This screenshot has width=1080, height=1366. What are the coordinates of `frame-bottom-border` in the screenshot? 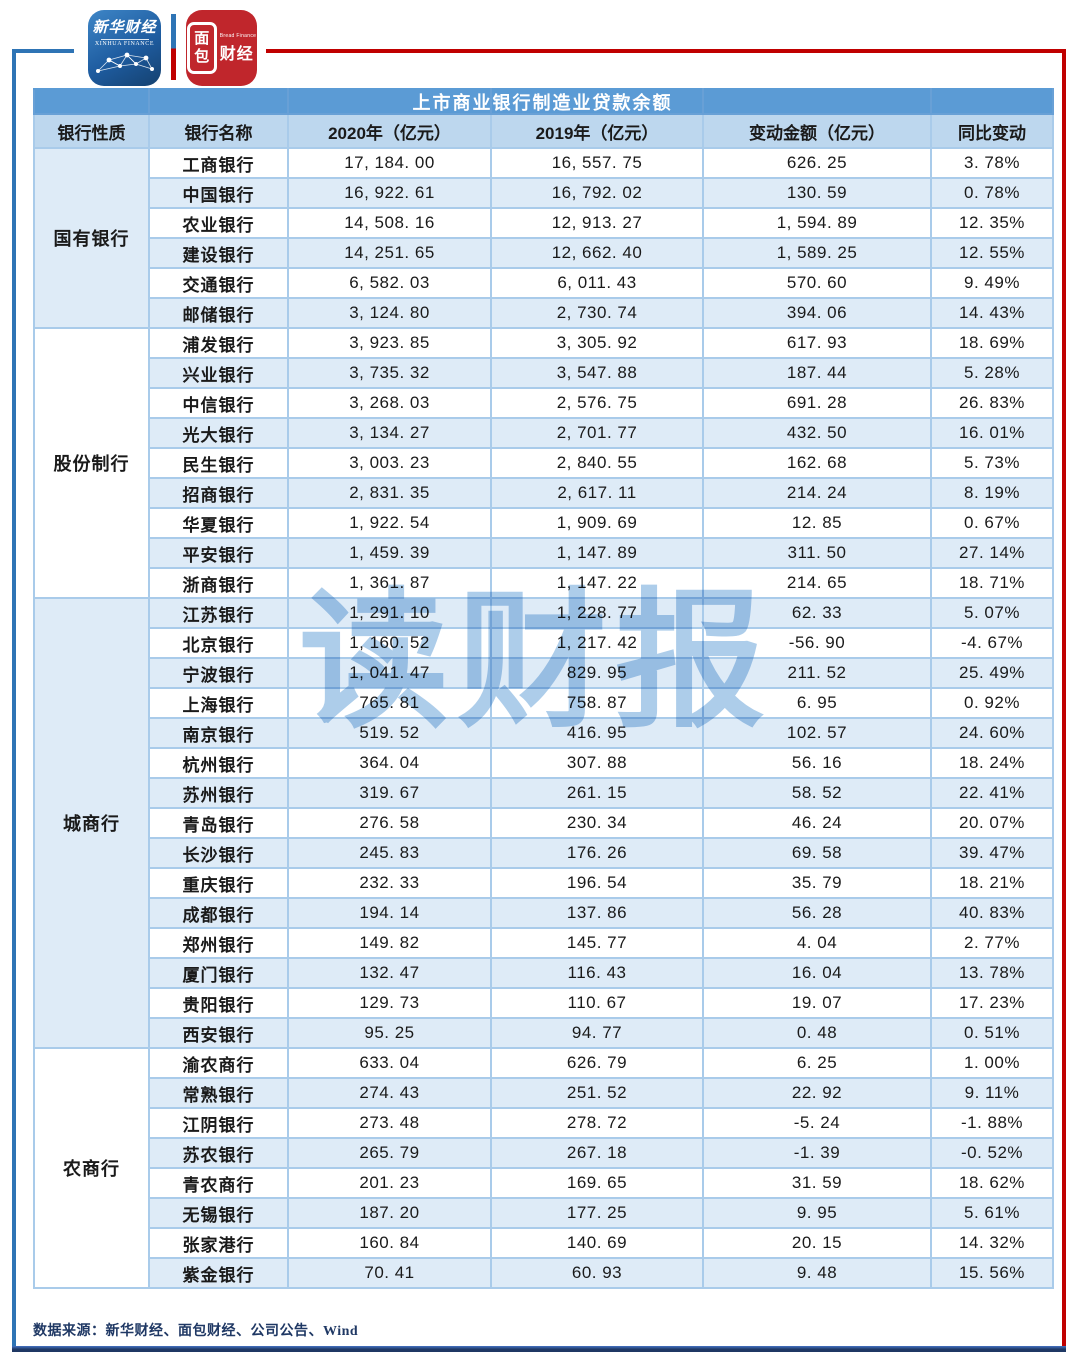 It's located at (539, 1349).